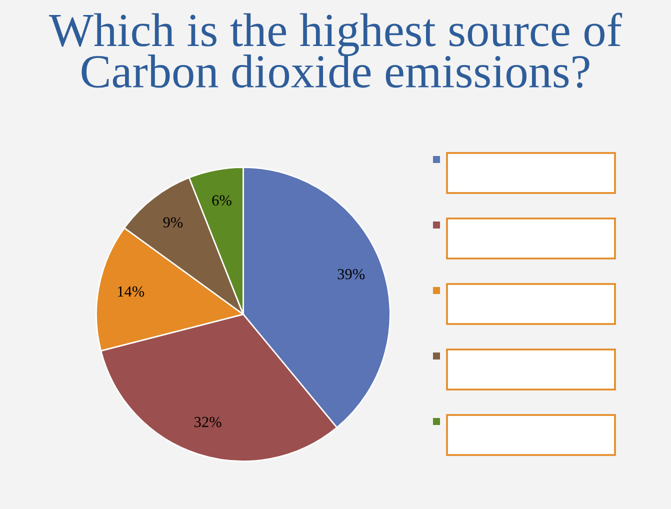 The image size is (671, 509). Describe the element at coordinates (208, 422) in the screenshot. I see `data-label: 32%` at that location.